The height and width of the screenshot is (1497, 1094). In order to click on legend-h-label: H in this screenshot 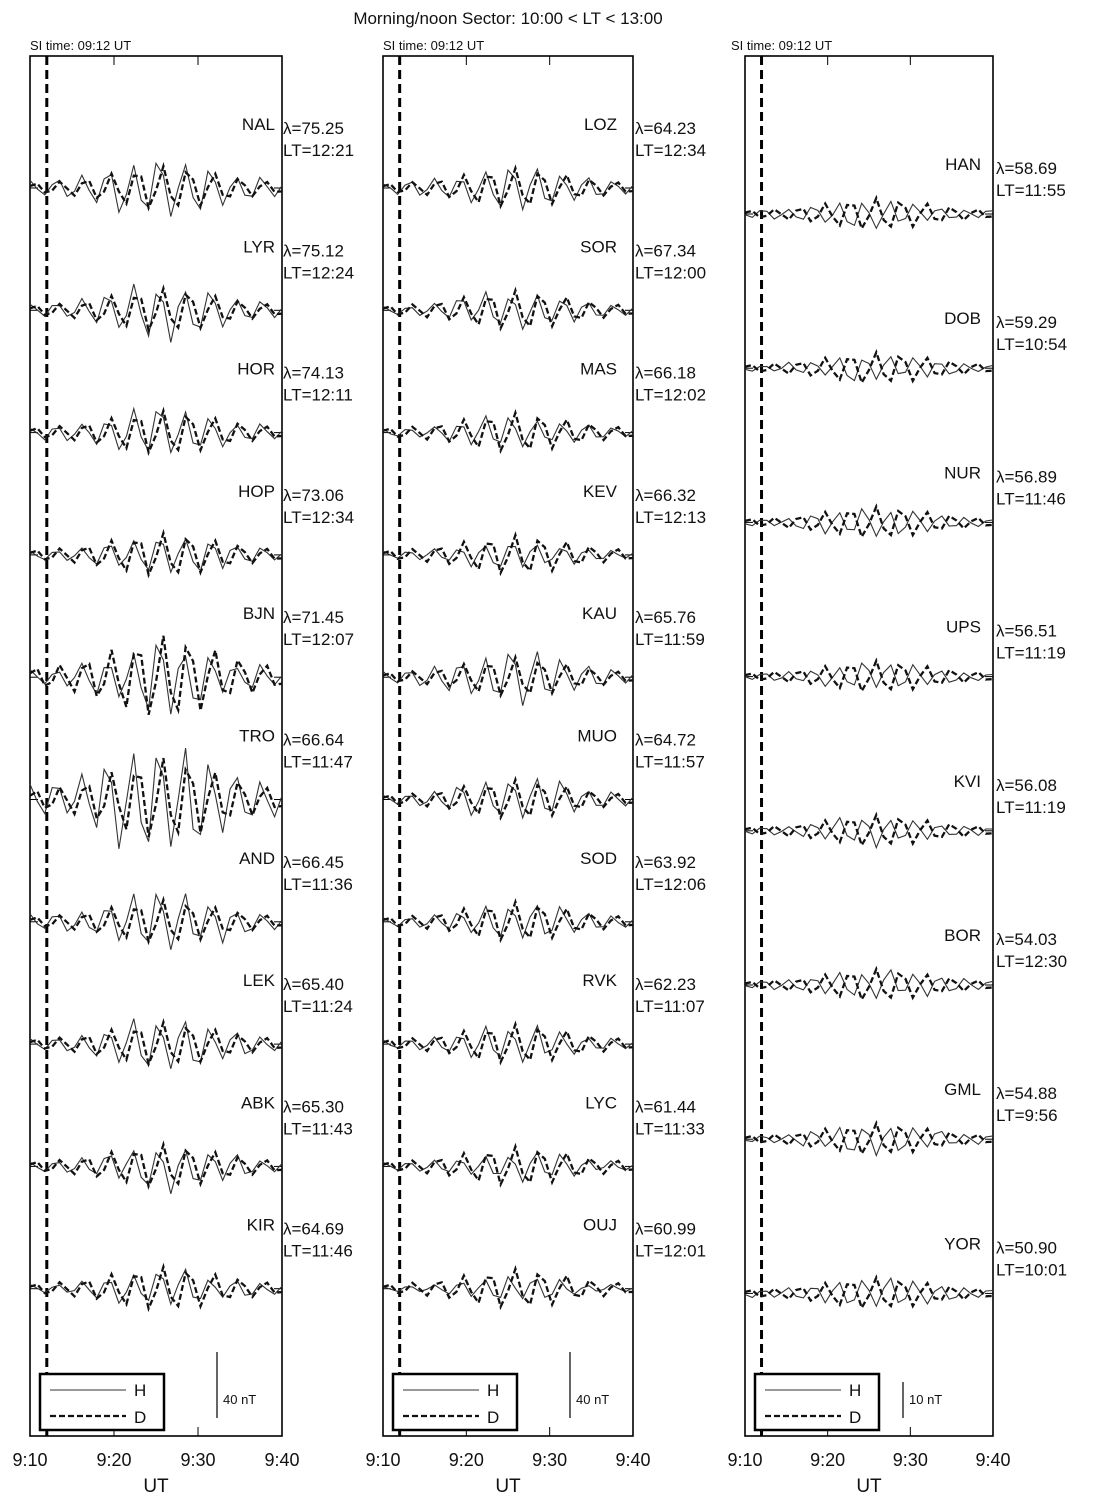, I will do `click(493, 1390)`.